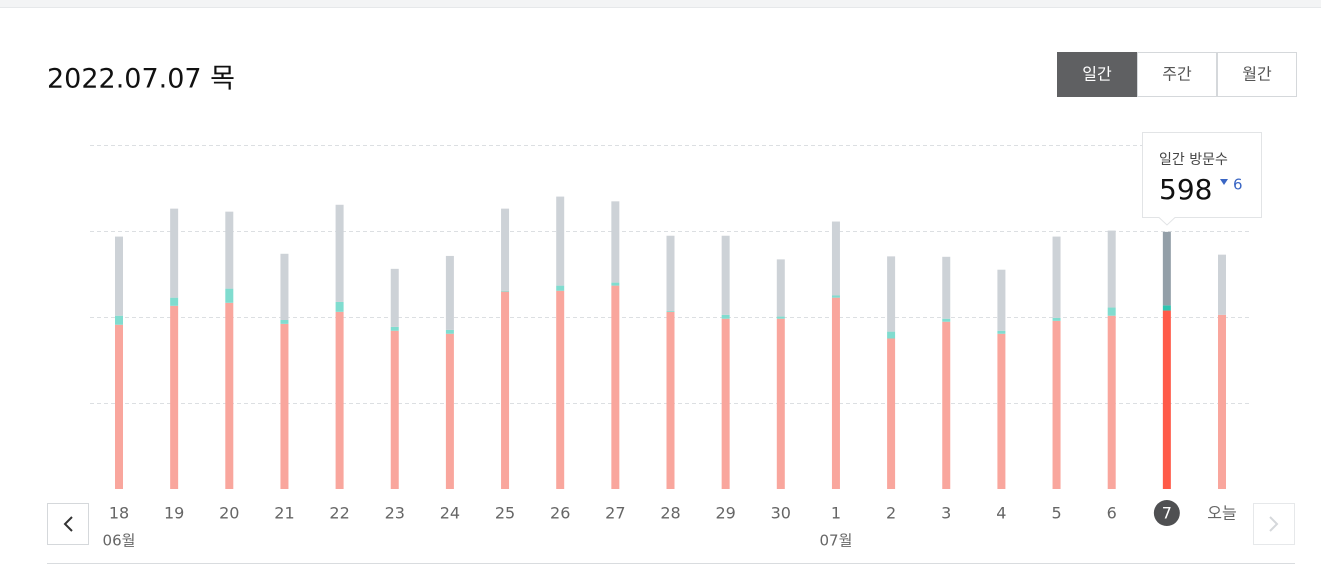 Image resolution: width=1321 pixels, height=569 pixels. What do you see at coordinates (660, 4) in the screenshot?
I see `top-bar` at bounding box center [660, 4].